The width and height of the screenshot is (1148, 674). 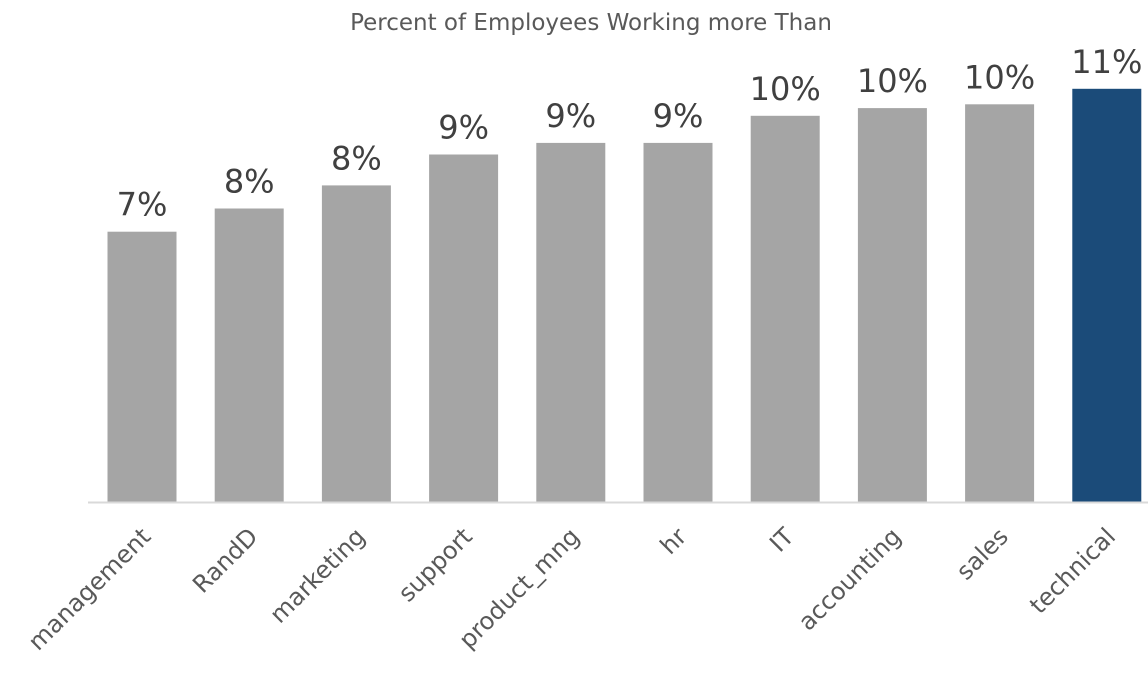 What do you see at coordinates (674, 541) in the screenshot?
I see `x-tick-label-hr: hr` at bounding box center [674, 541].